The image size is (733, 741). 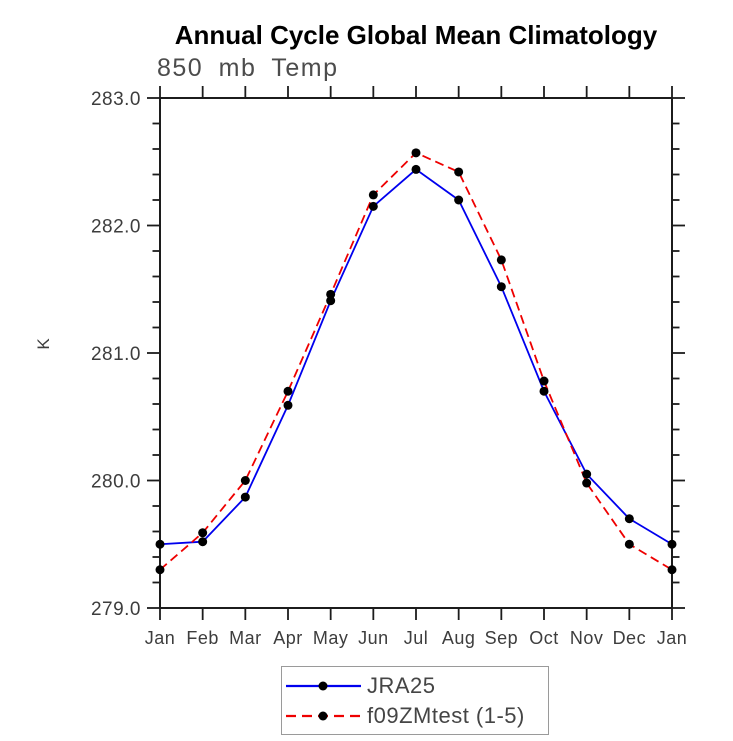 I want to click on y-tick-label: 280.0, so click(x=116, y=482).